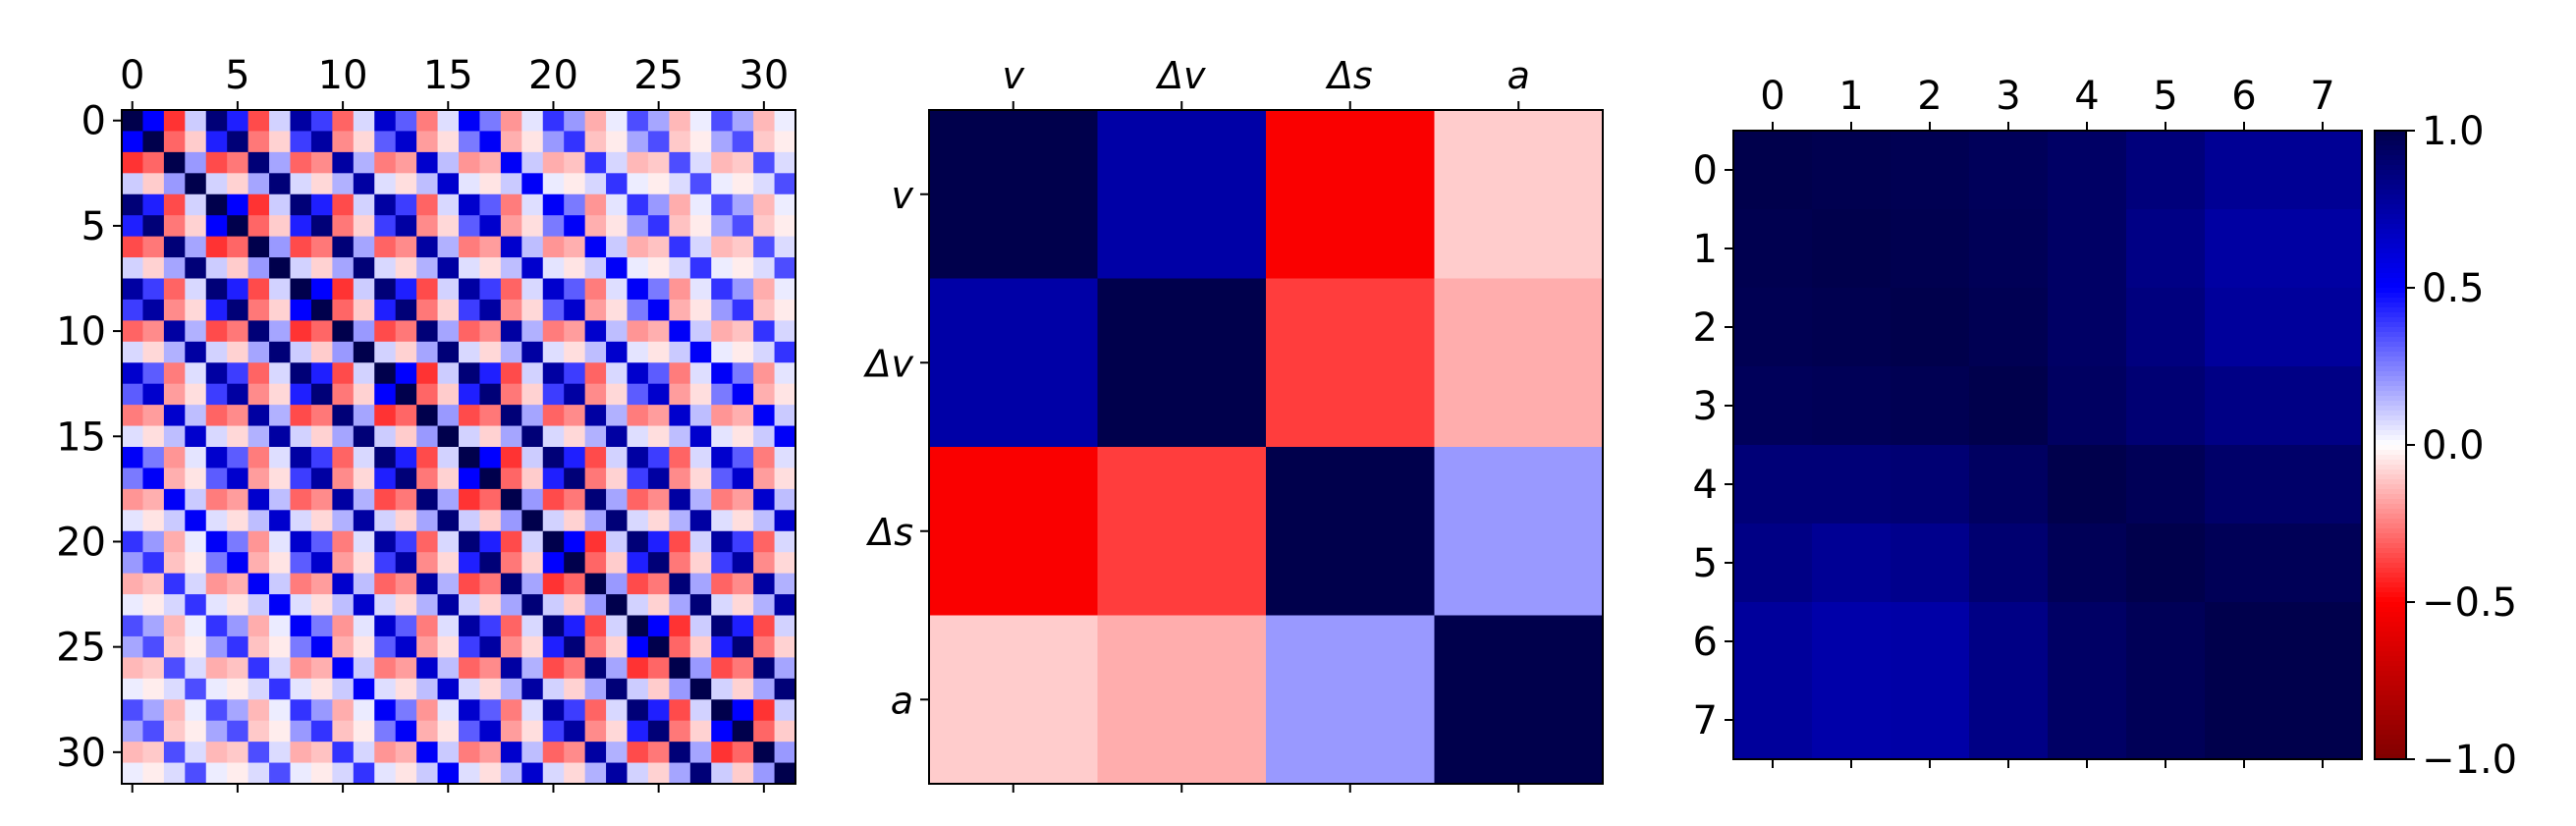 This screenshot has width=2576, height=826. What do you see at coordinates (1705, 643) in the screenshot?
I see `y-tick-label: 6` at bounding box center [1705, 643].